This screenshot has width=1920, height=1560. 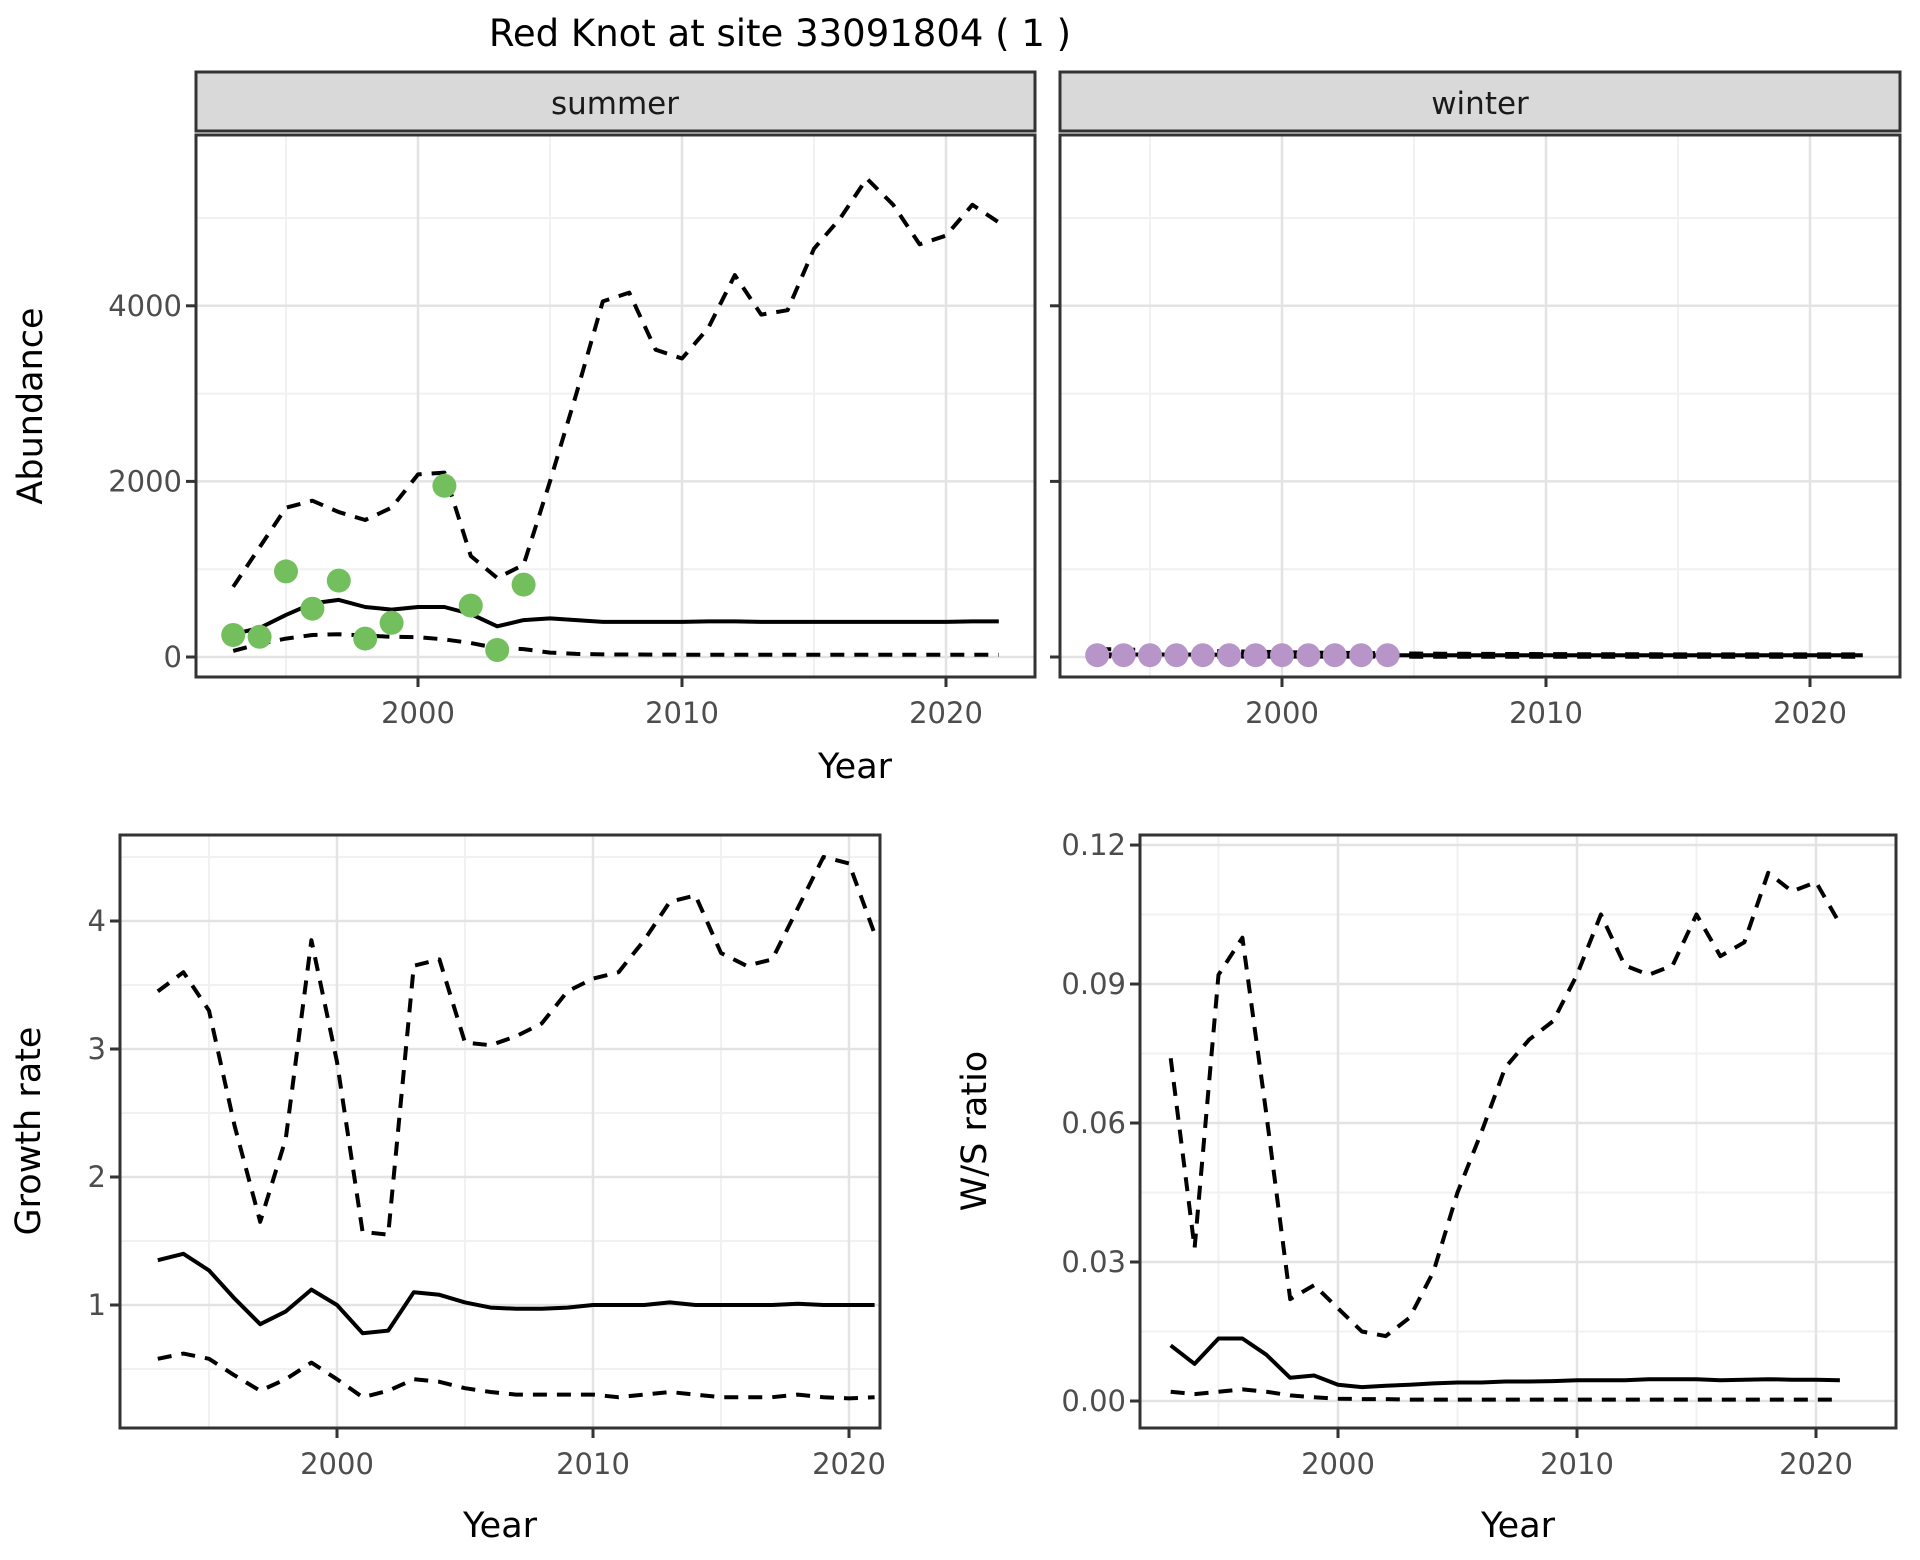 What do you see at coordinates (1518, 1526) in the screenshot?
I see `ws-ratio-x-axis-title: Year` at bounding box center [1518, 1526].